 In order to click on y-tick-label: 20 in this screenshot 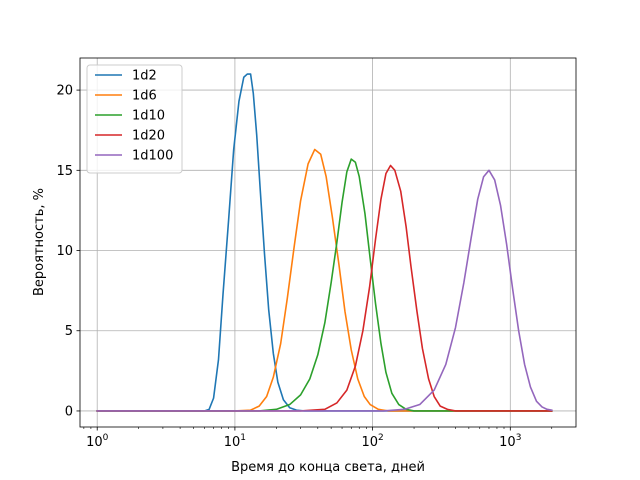, I will do `click(64, 91)`.